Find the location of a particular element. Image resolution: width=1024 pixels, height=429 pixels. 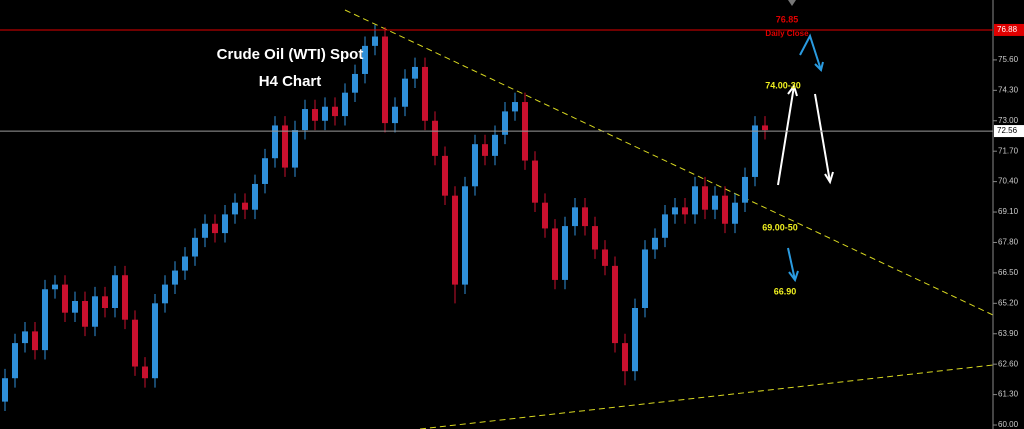

y-tick-label: 60.00 is located at coordinates (1008, 424).